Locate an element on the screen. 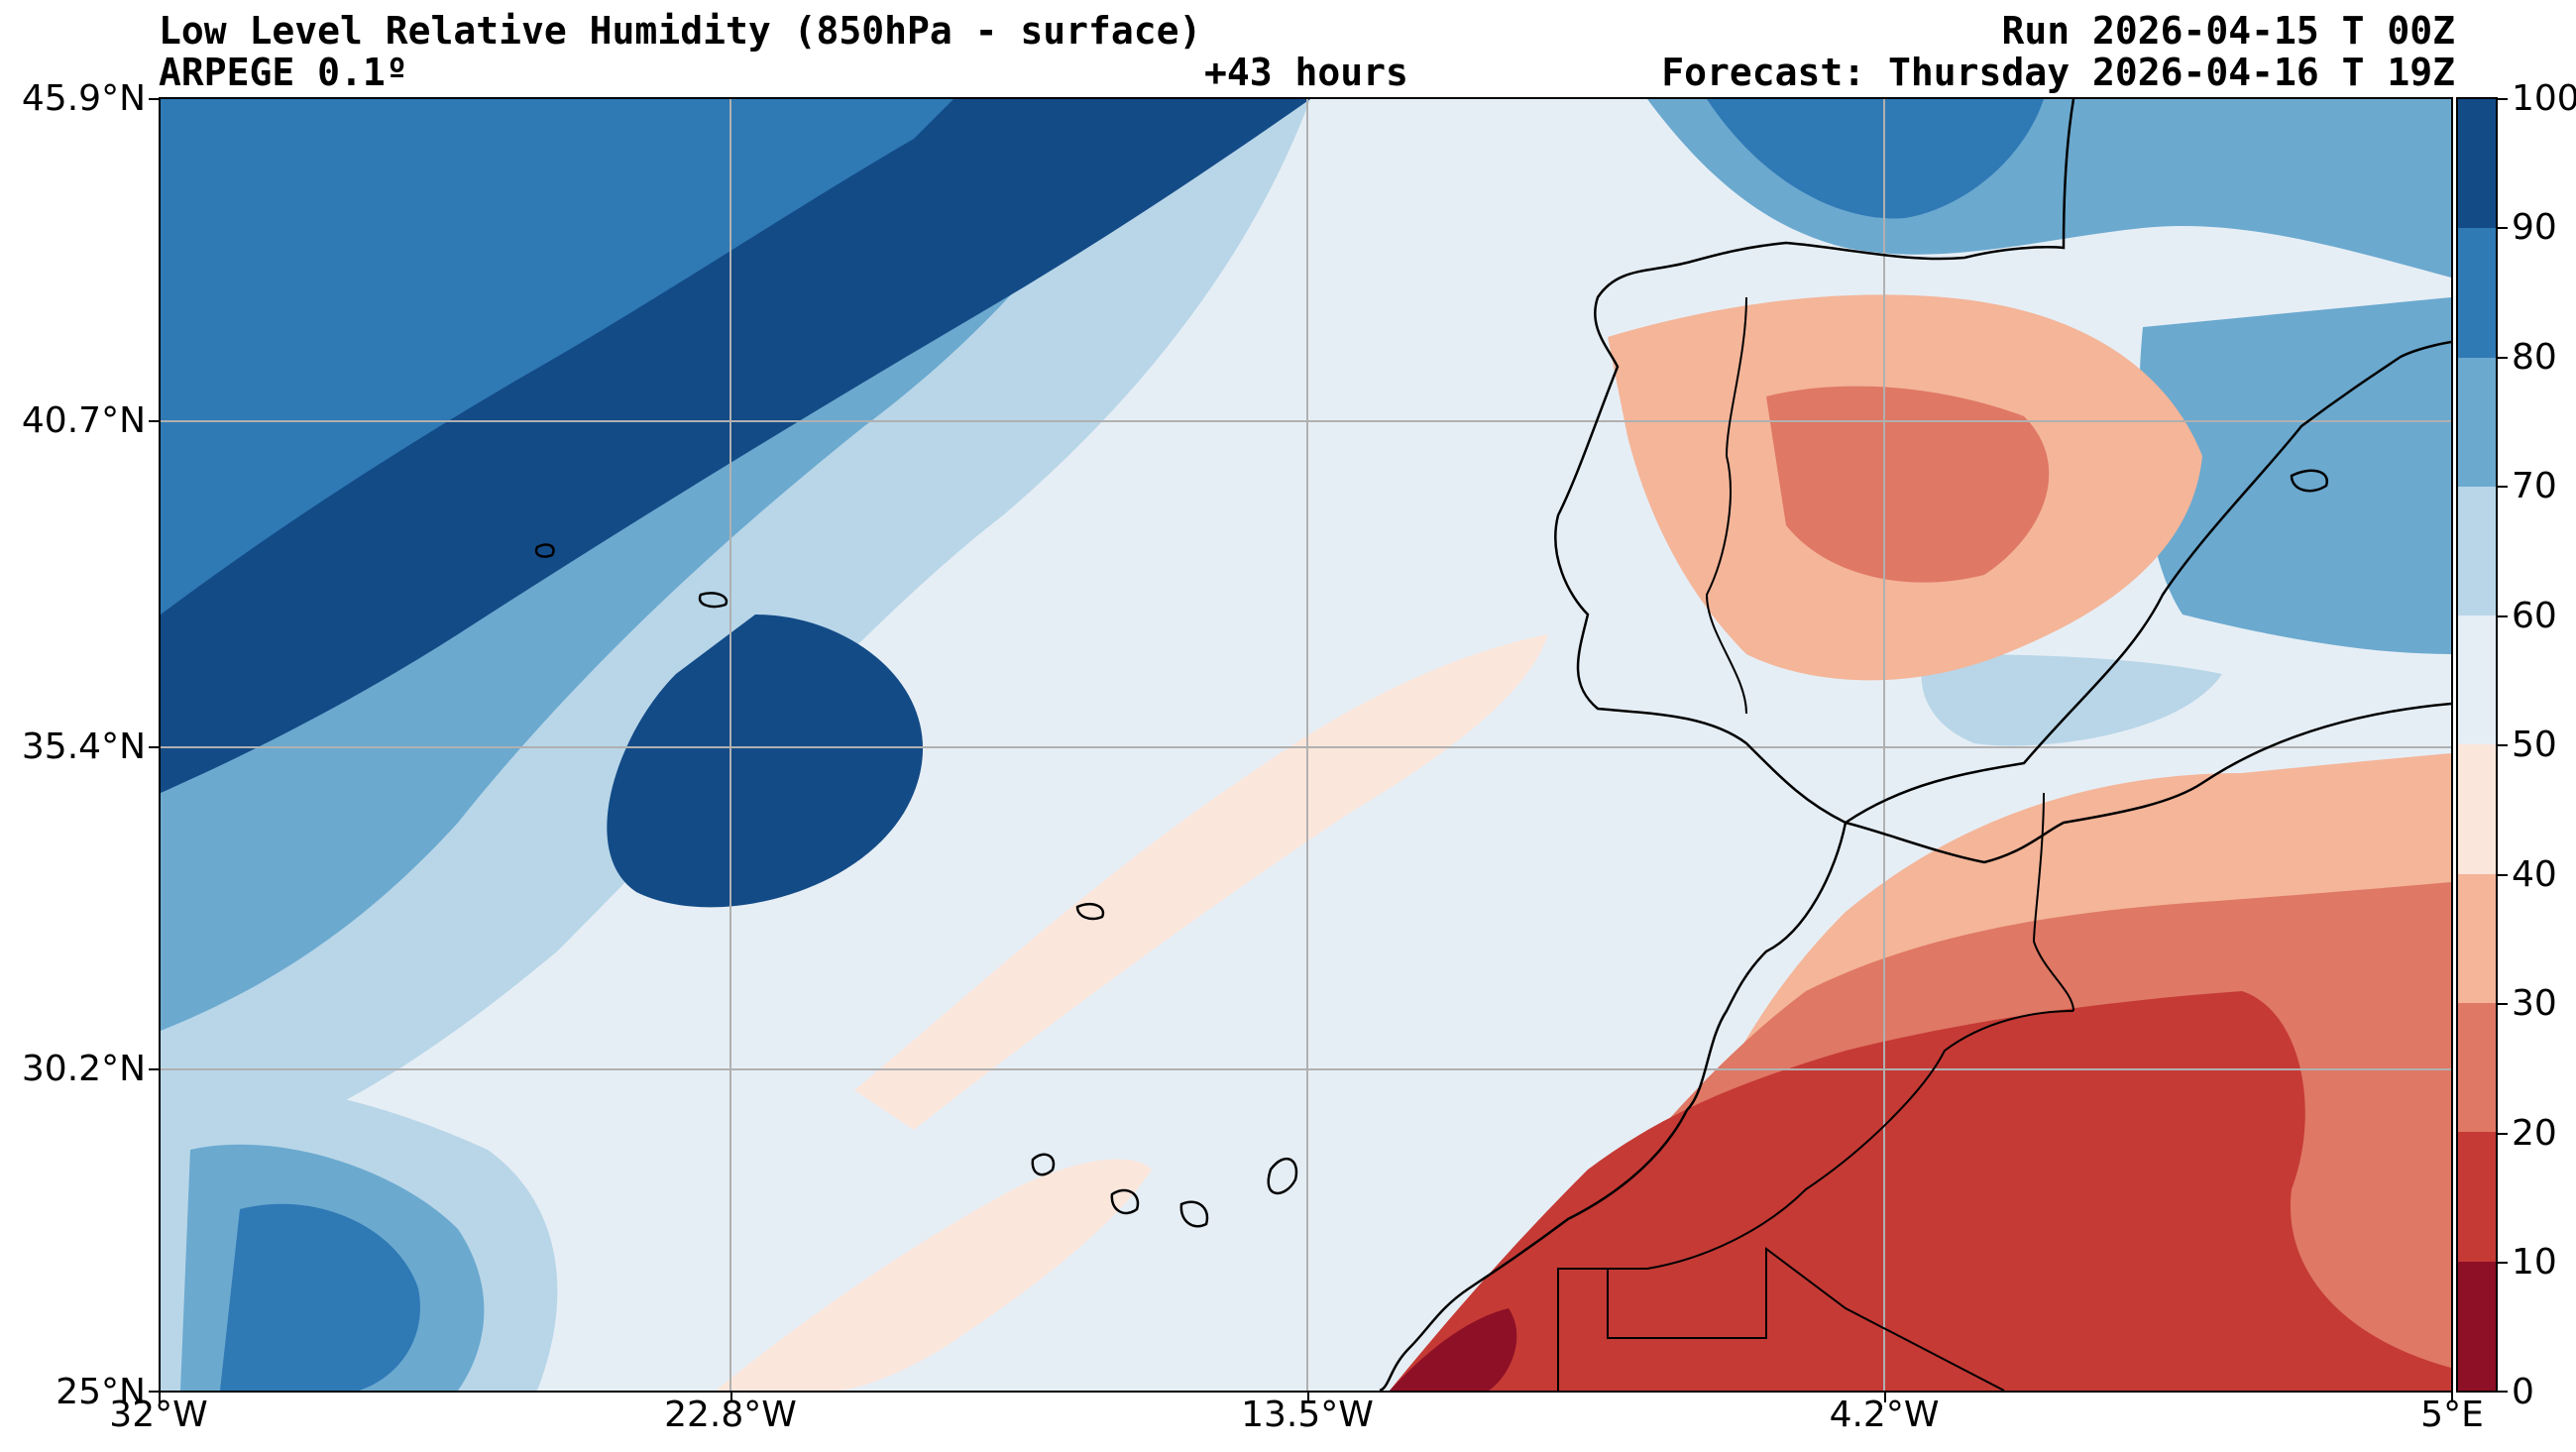 The width and height of the screenshot is (2576, 1452). colorbar-label-70: 70 is located at coordinates (2534, 486).